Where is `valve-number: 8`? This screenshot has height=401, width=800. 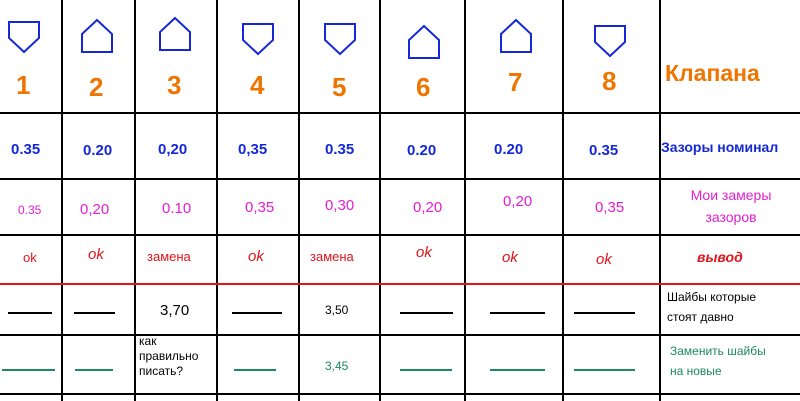
valve-number: 8 is located at coordinates (609, 81).